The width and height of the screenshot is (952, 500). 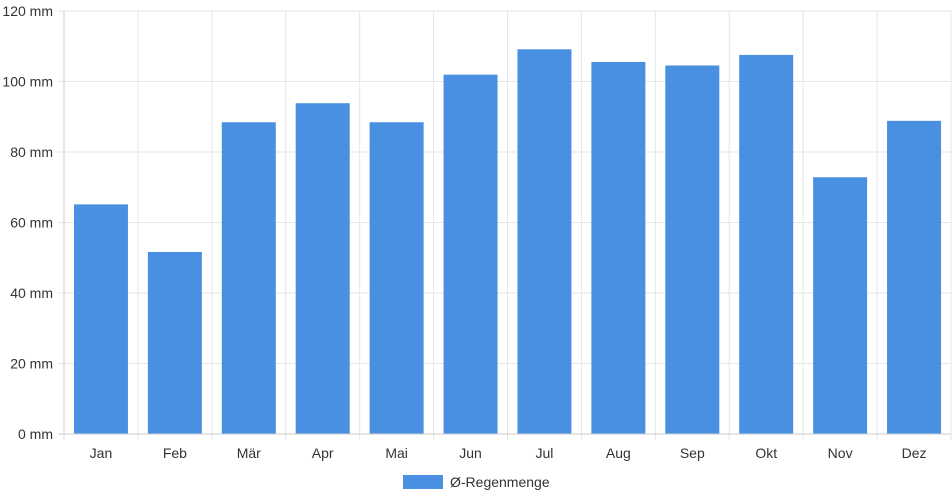 What do you see at coordinates (618, 248) in the screenshot?
I see `bar-aug` at bounding box center [618, 248].